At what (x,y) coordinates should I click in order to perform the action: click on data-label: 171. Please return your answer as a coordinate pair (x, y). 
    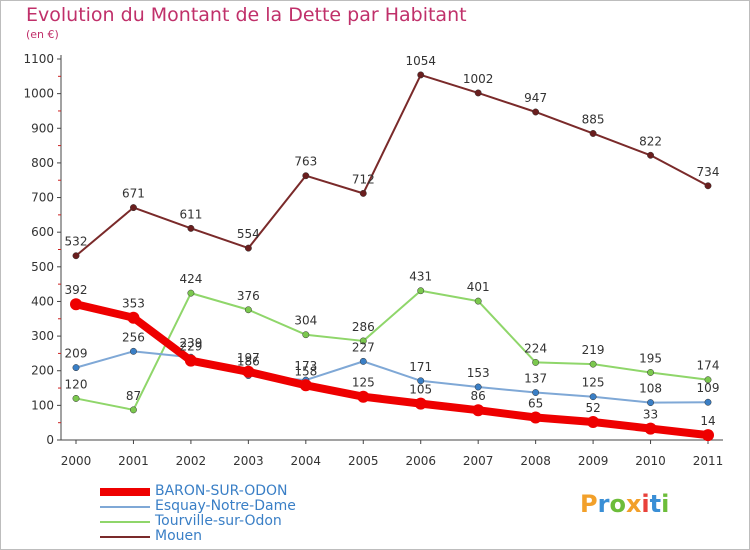
    Looking at the image, I should click on (420, 367).